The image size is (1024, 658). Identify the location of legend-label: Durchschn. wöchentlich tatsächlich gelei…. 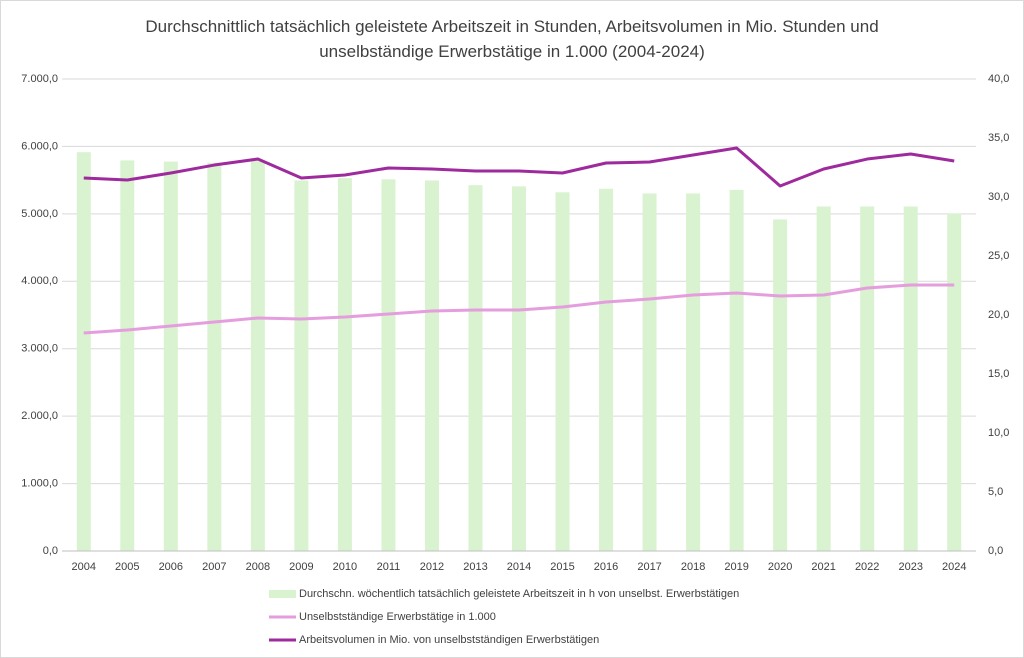
(519, 594).